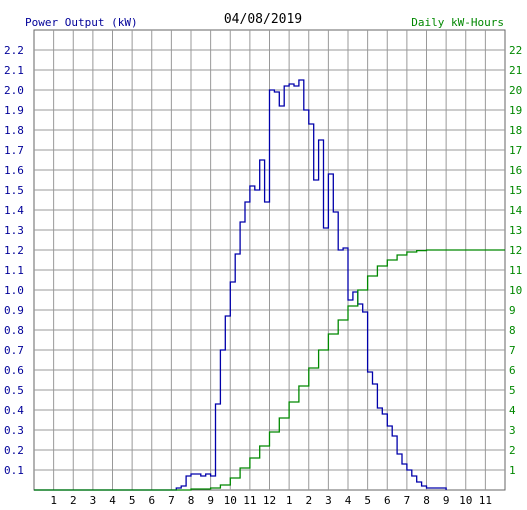 The height and width of the screenshot is (510, 527). Describe the element at coordinates (515, 110) in the screenshot. I see `y-right-tick-label: 19` at that location.